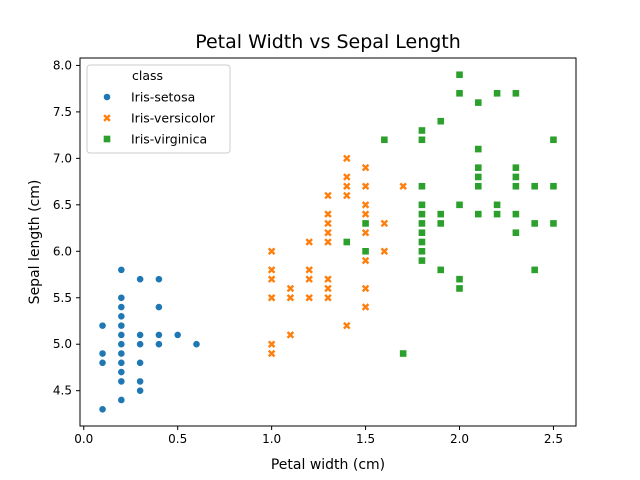  Describe the element at coordinates (62, 251) in the screenshot. I see `y-tick-label: 6.0` at that location.